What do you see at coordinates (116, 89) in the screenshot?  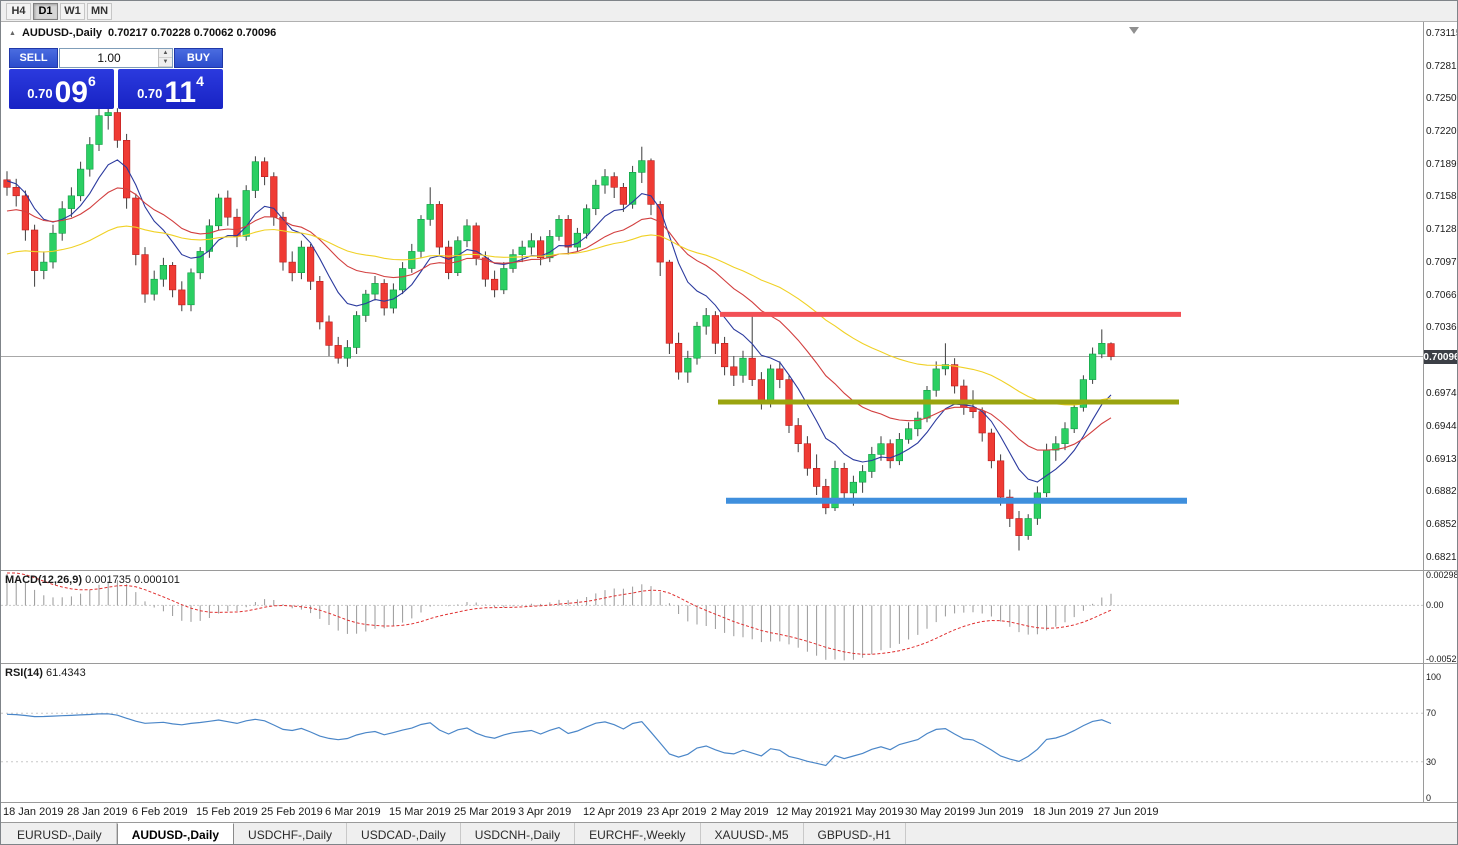 I see `one-click-prices: 0.70 09 6 0.70 11 4` at bounding box center [116, 89].